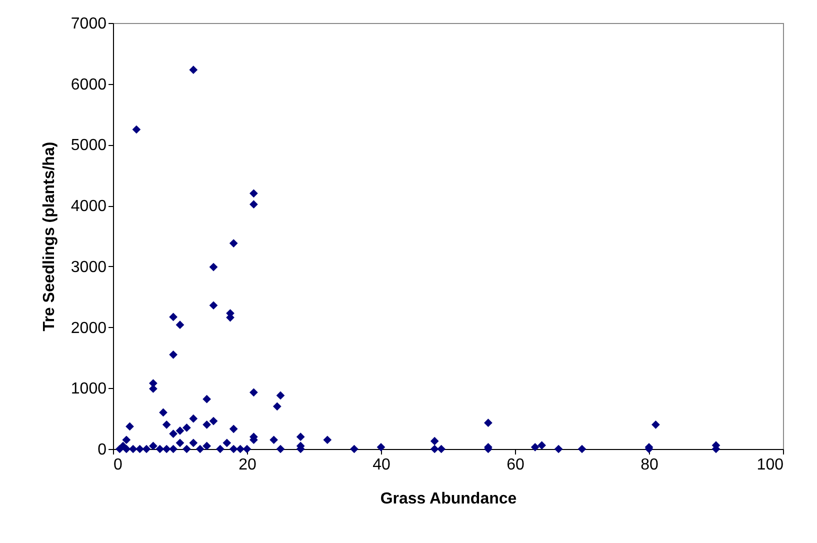 This screenshot has height=543, width=817. What do you see at coordinates (88, 145) in the screenshot?
I see `y-tick-label: 5000` at bounding box center [88, 145].